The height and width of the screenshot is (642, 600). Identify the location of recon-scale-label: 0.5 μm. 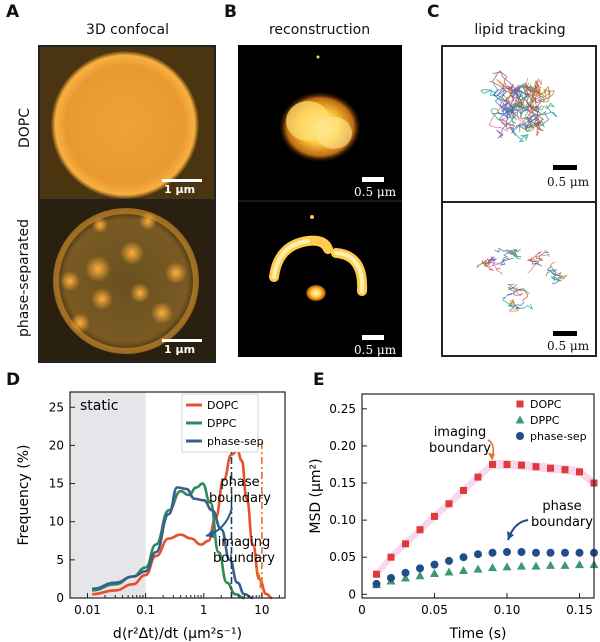
(375, 192).